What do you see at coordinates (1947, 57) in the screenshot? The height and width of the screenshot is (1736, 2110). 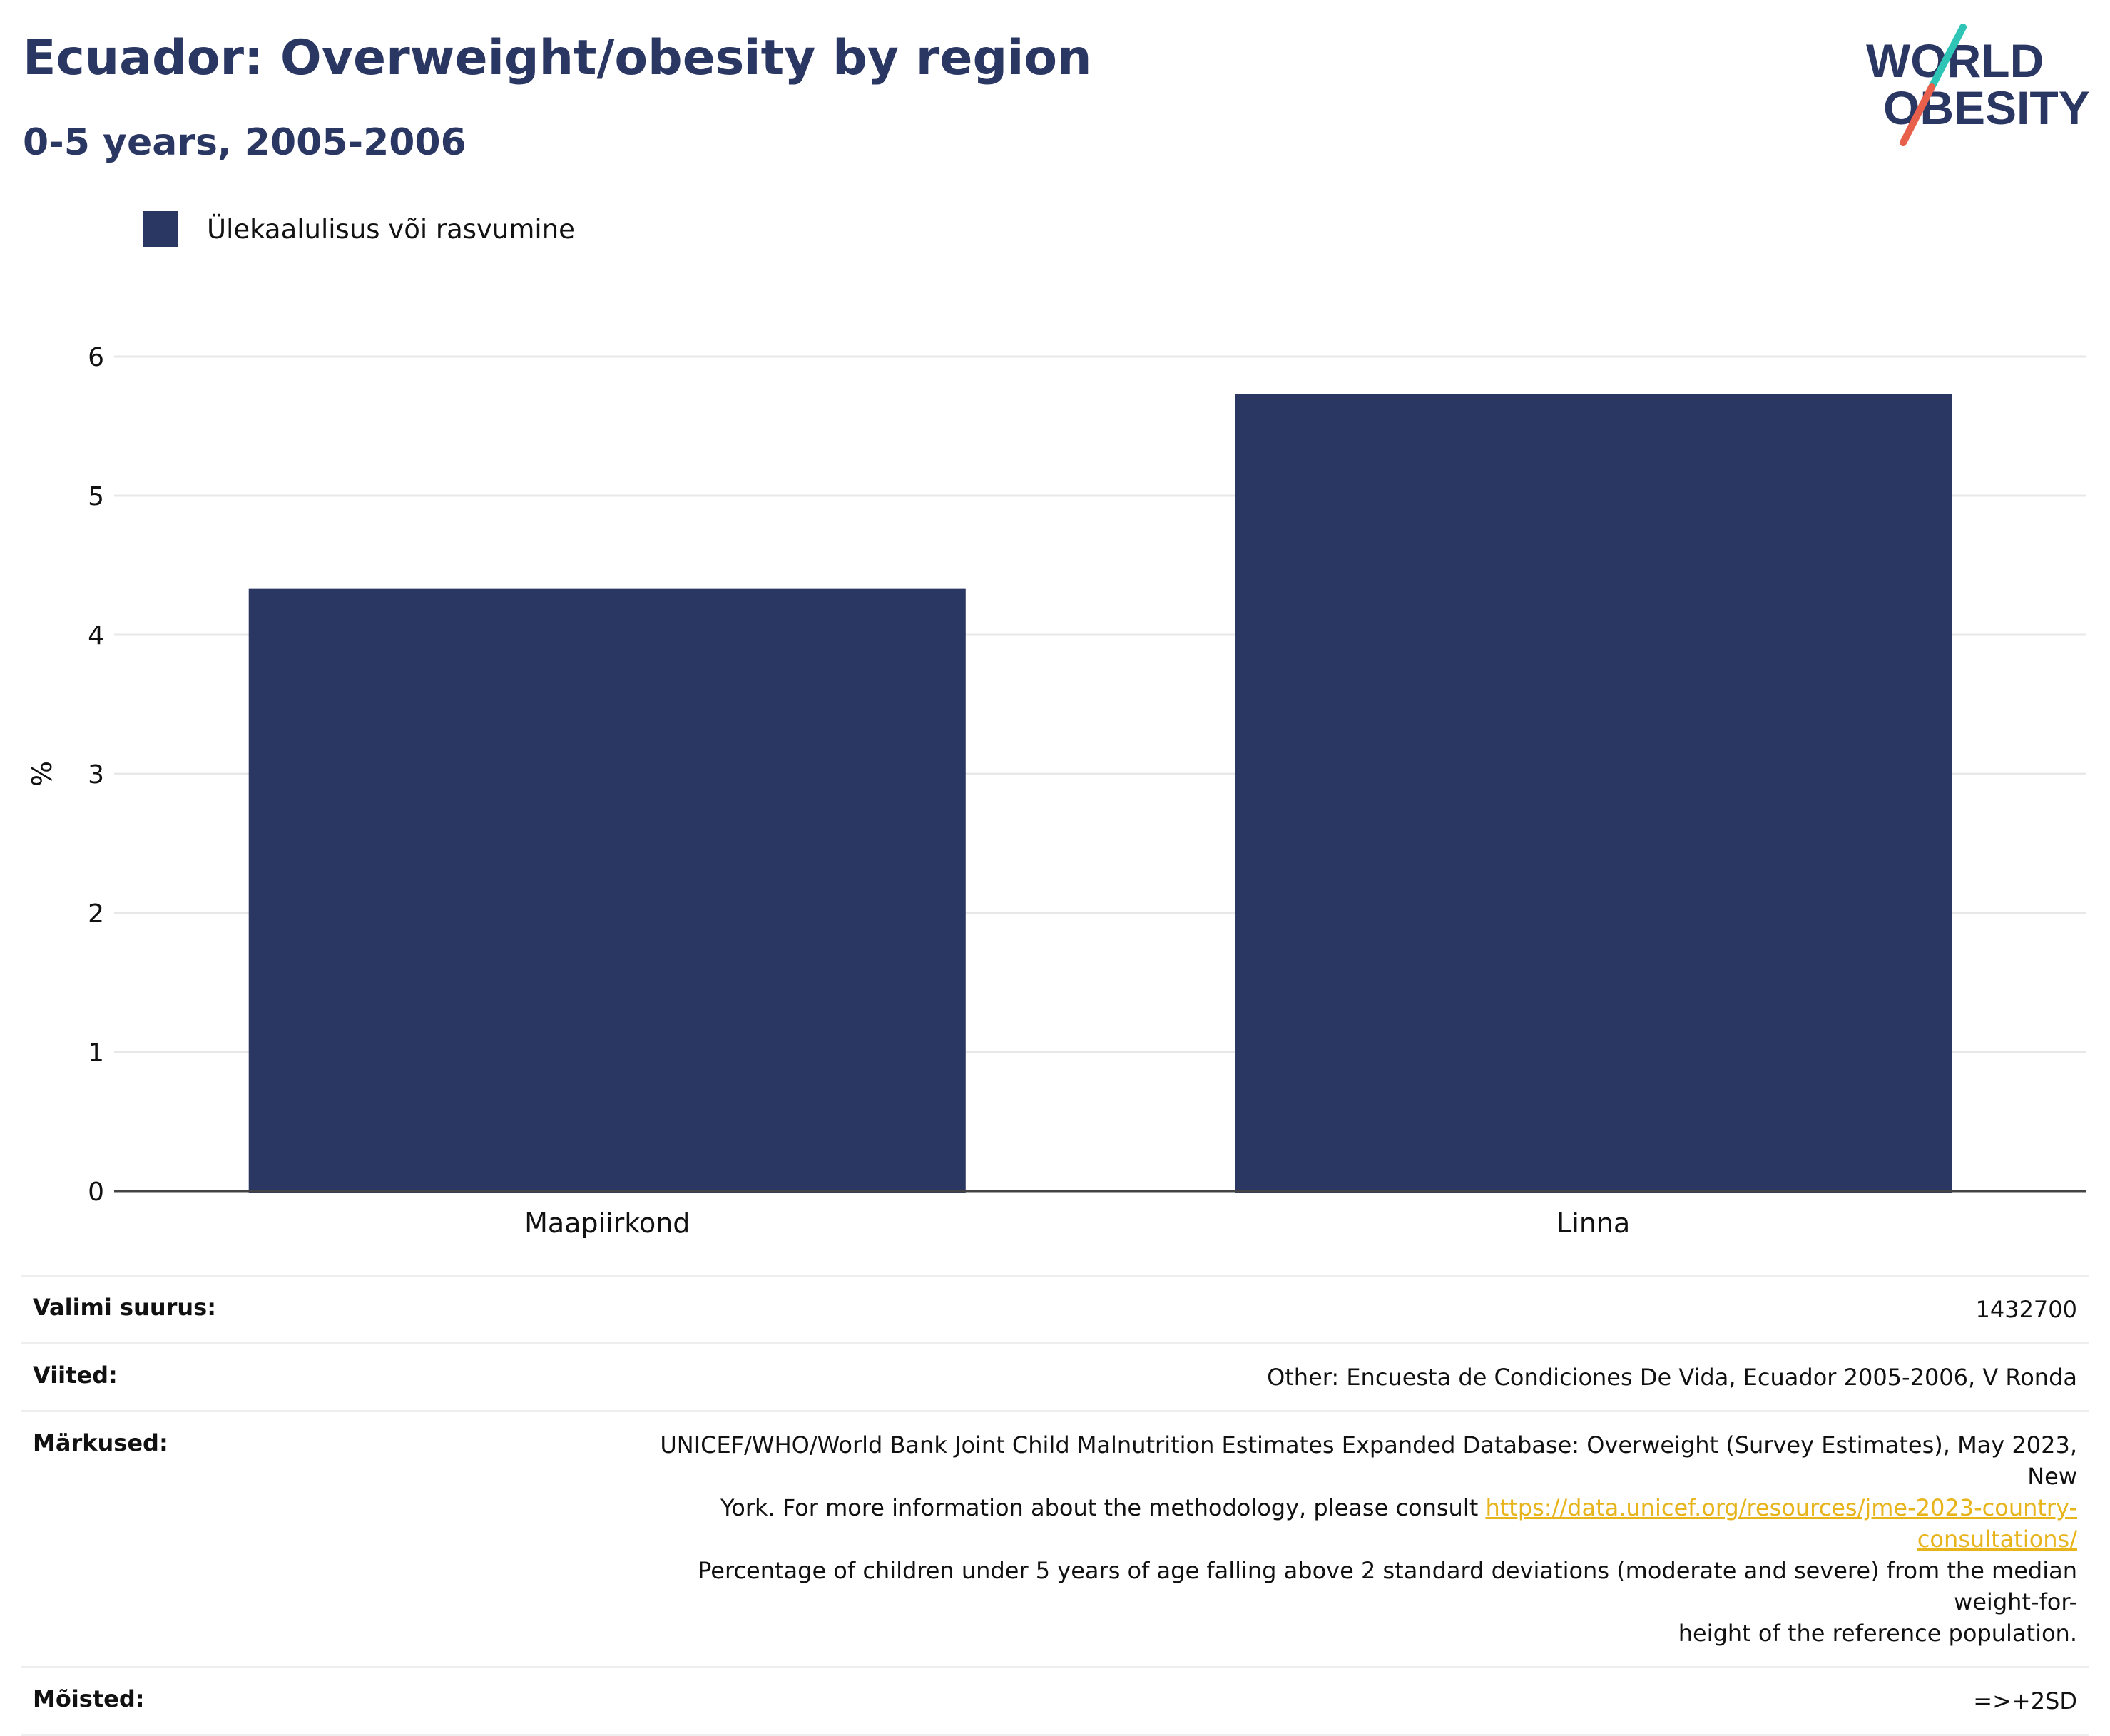 I see `logo-slash-top` at bounding box center [1947, 57].